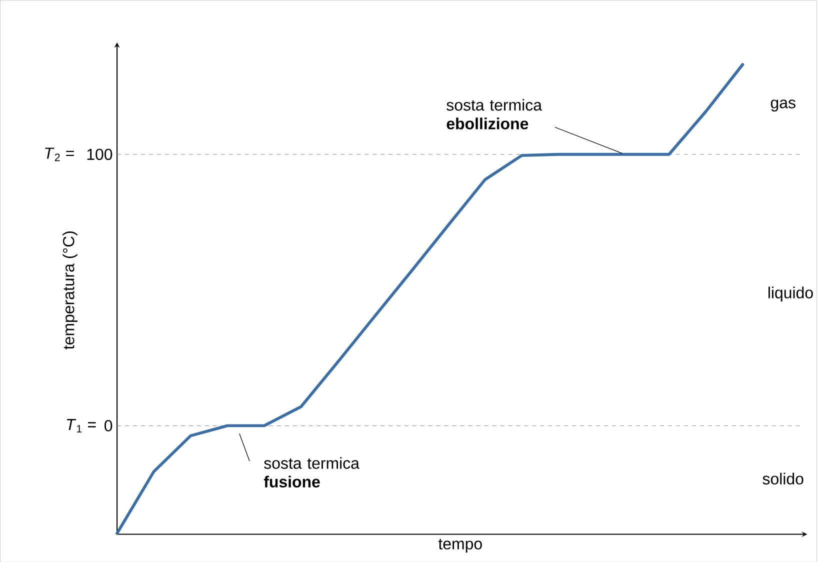 The width and height of the screenshot is (818, 562). Describe the element at coordinates (312, 472) in the screenshot. I see `annotation: sosta termica fusione` at that location.